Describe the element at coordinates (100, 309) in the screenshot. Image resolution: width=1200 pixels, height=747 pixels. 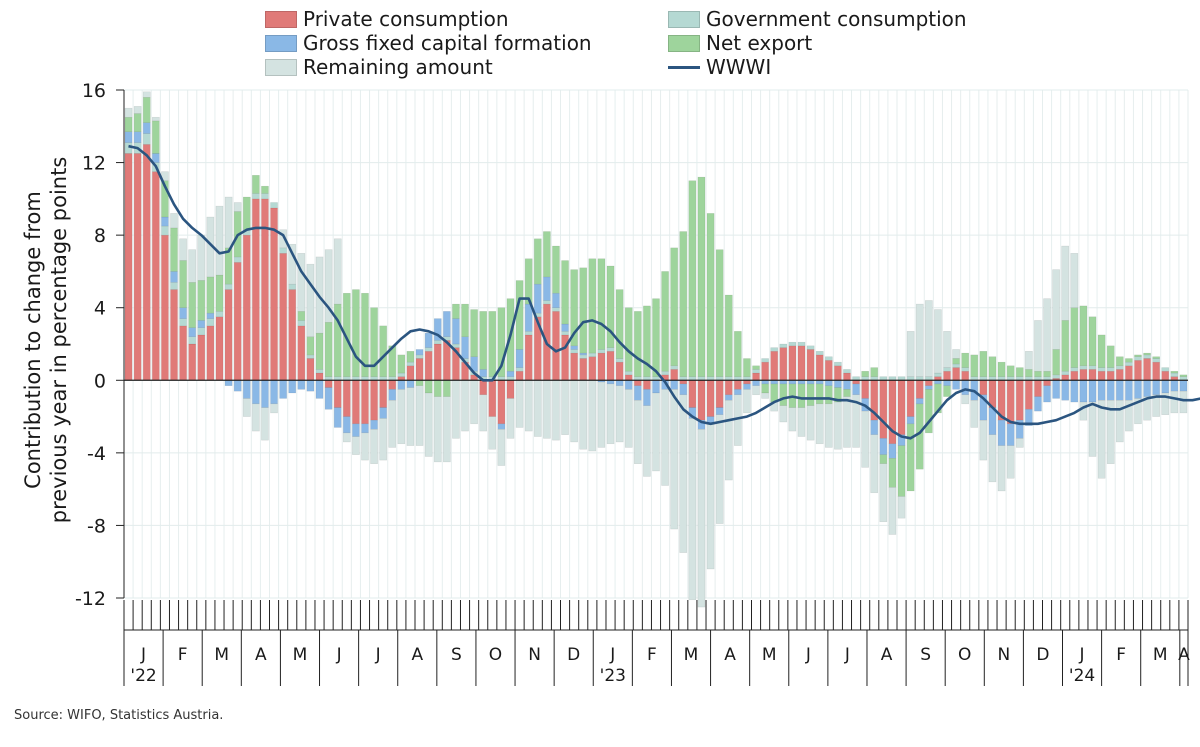
I see `y-tick-label: 4` at that location.